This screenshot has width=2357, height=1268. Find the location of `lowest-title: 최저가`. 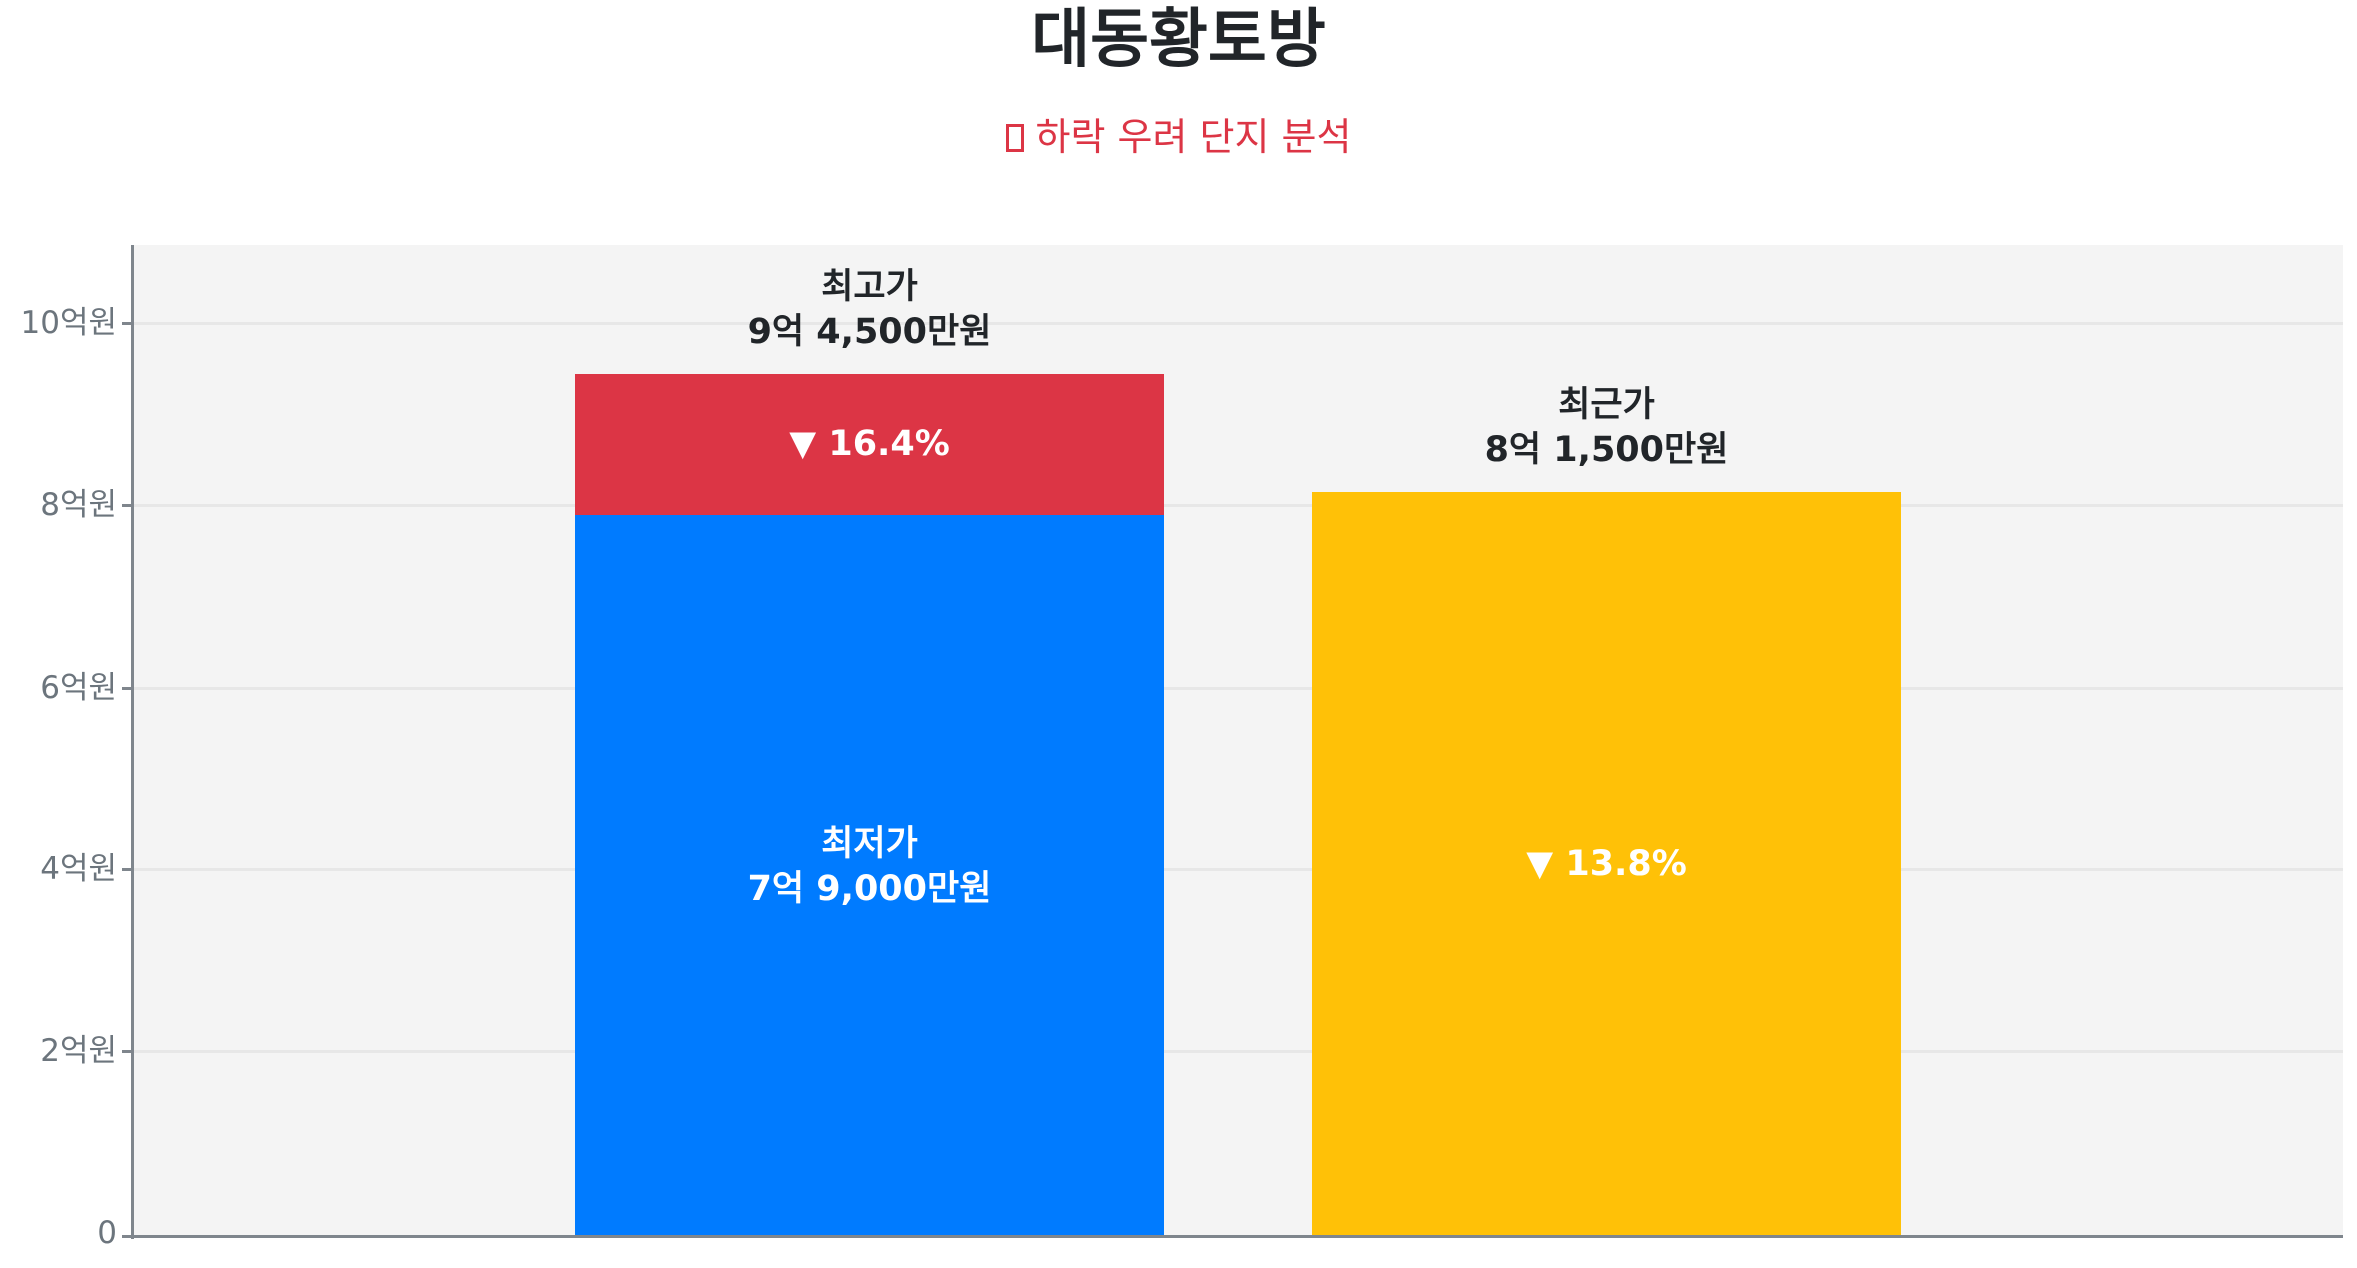

lowest-title: 최저가 is located at coordinates (869, 844).